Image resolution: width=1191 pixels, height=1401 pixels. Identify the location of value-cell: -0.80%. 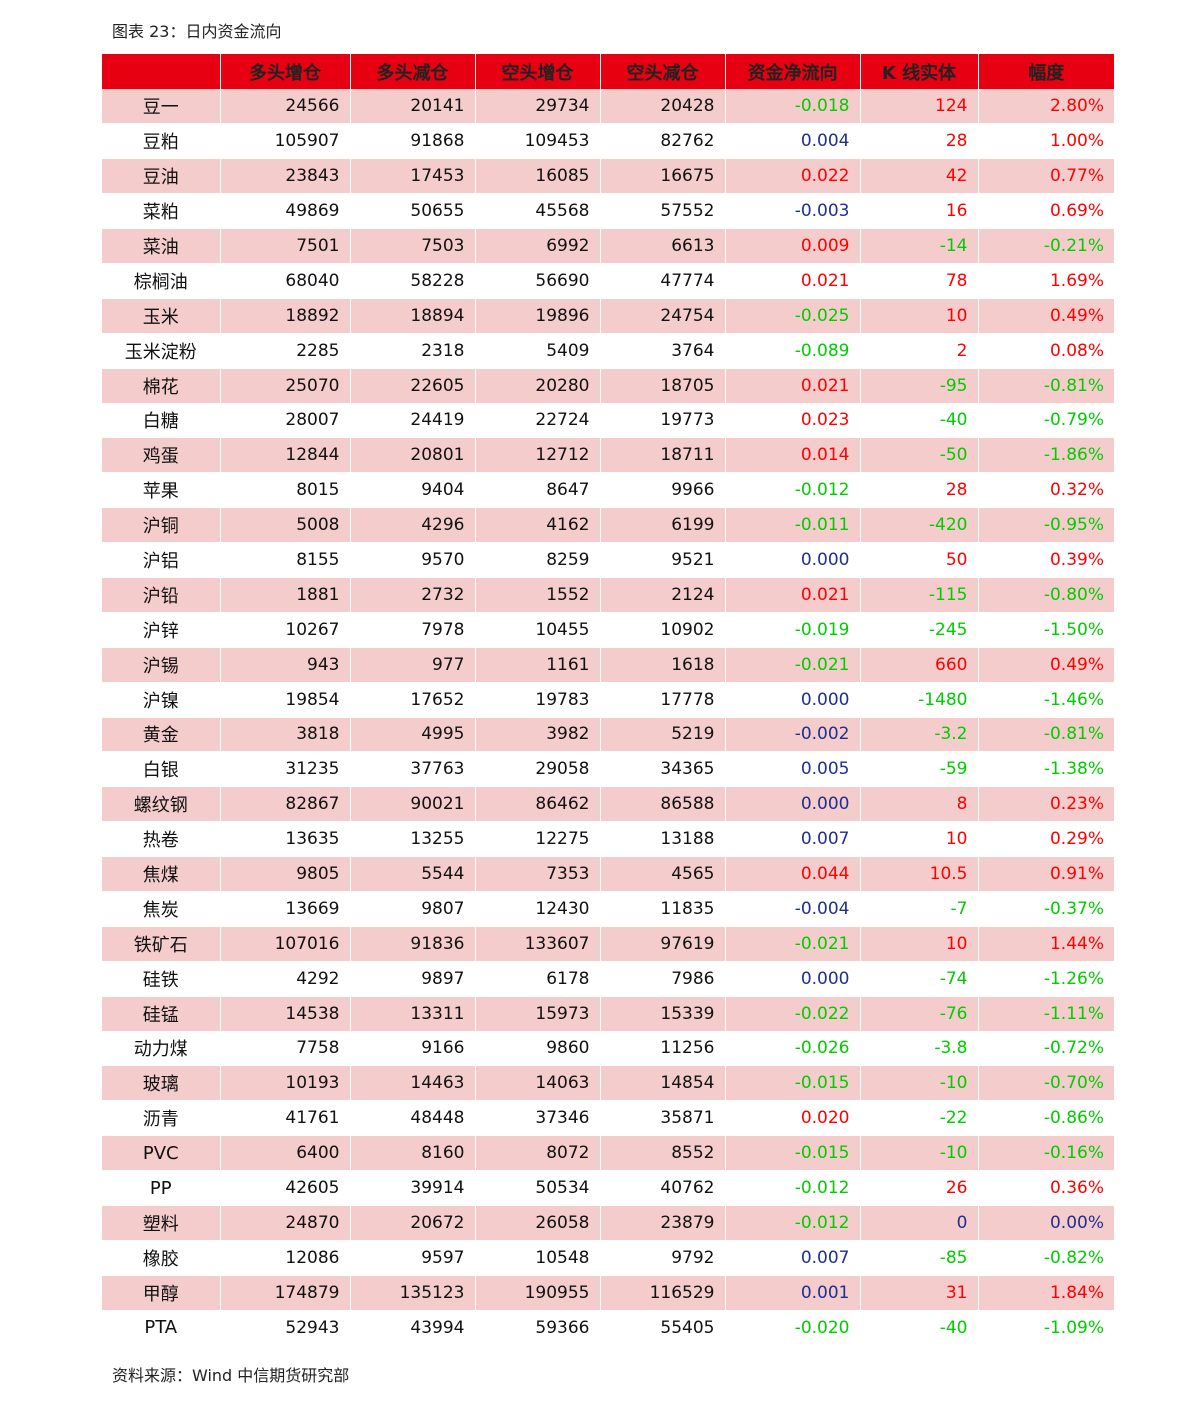
(1045, 595).